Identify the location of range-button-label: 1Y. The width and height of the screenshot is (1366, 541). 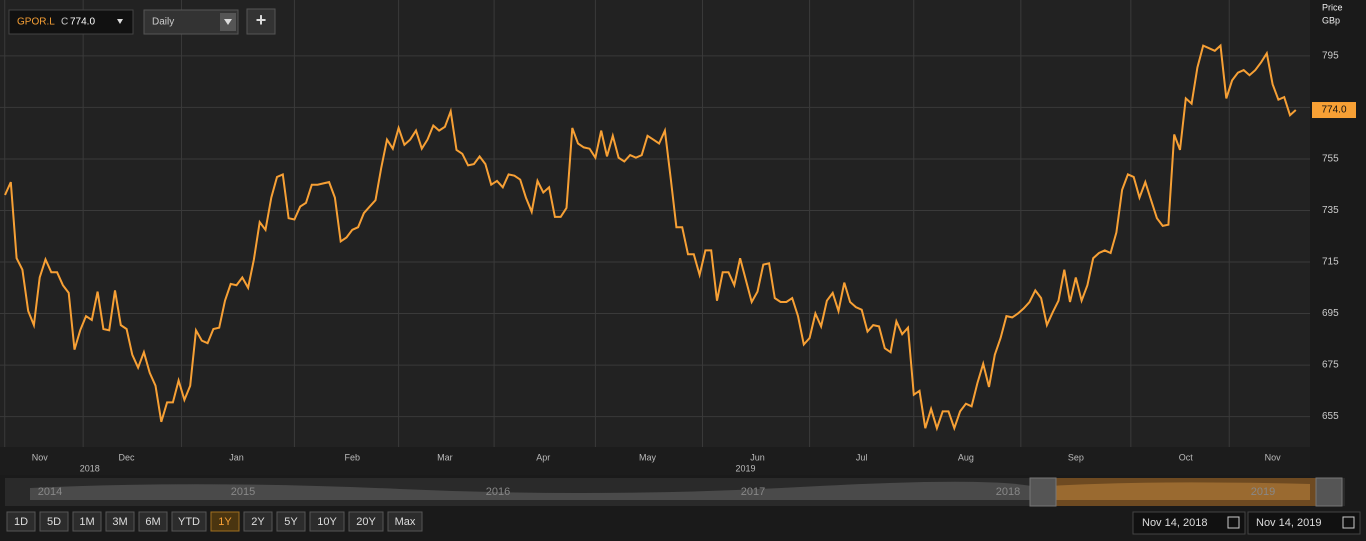
(225, 522).